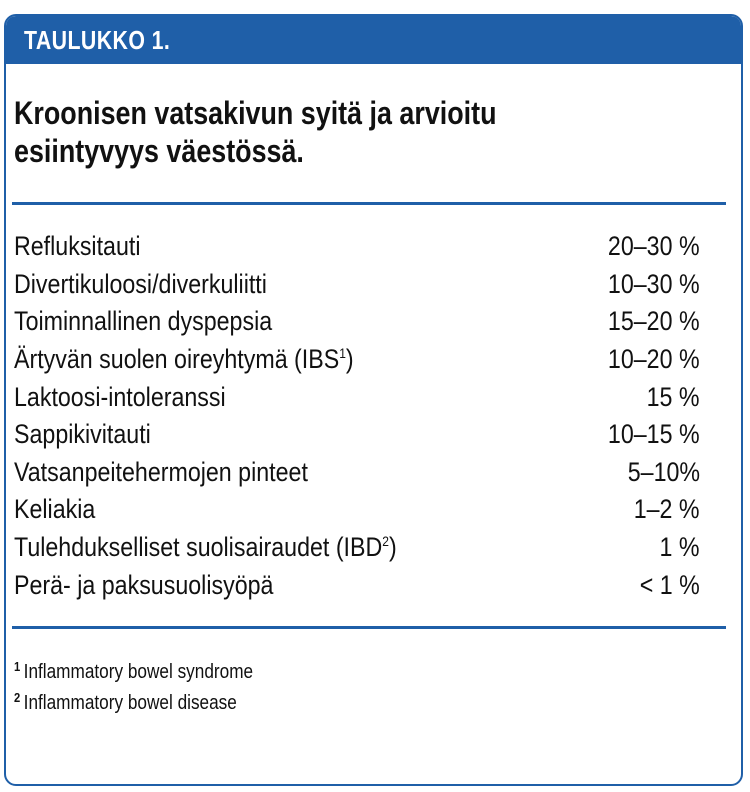 Image resolution: width=750 pixels, height=792 pixels. What do you see at coordinates (357, 322) in the screenshot?
I see `table-row: Toiminnallinen dyspepsia 15–20 %` at bounding box center [357, 322].